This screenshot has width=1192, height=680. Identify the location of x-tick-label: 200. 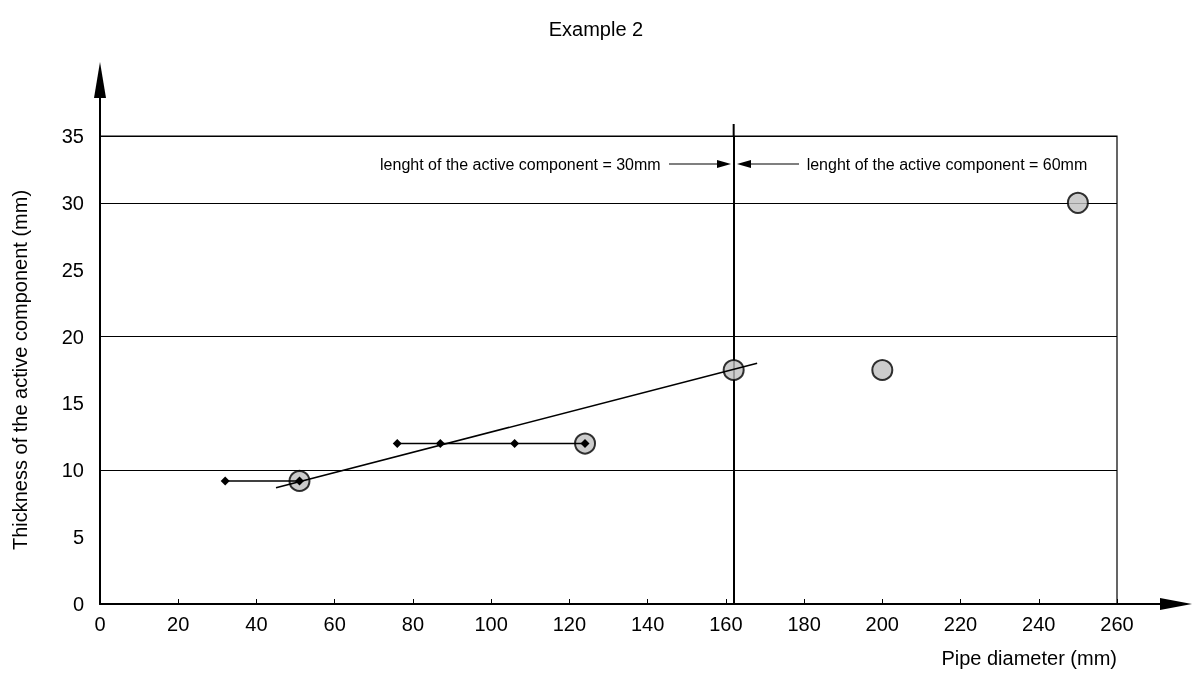
(882, 624).